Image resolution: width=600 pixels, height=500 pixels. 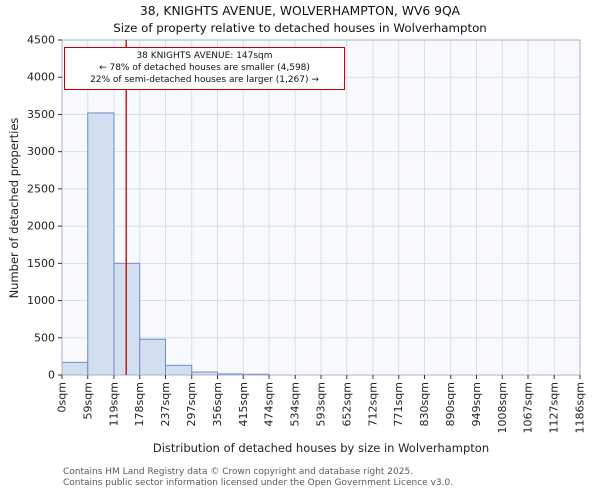 What do you see at coordinates (321, 404) in the screenshot?
I see `x-tick-label: 593sqm` at bounding box center [321, 404].